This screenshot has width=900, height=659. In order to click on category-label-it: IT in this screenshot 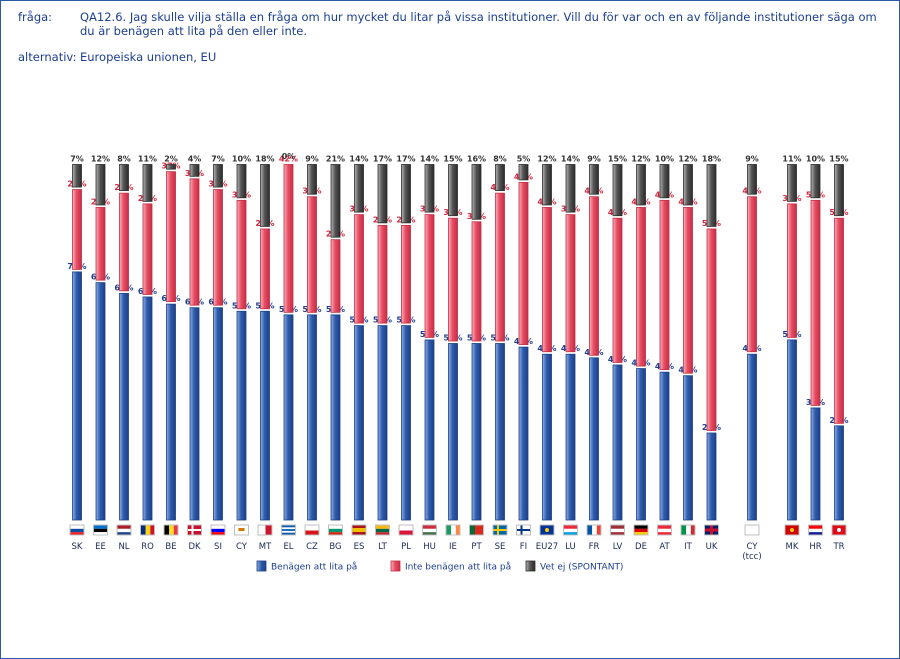, I will do `click(688, 547)`.